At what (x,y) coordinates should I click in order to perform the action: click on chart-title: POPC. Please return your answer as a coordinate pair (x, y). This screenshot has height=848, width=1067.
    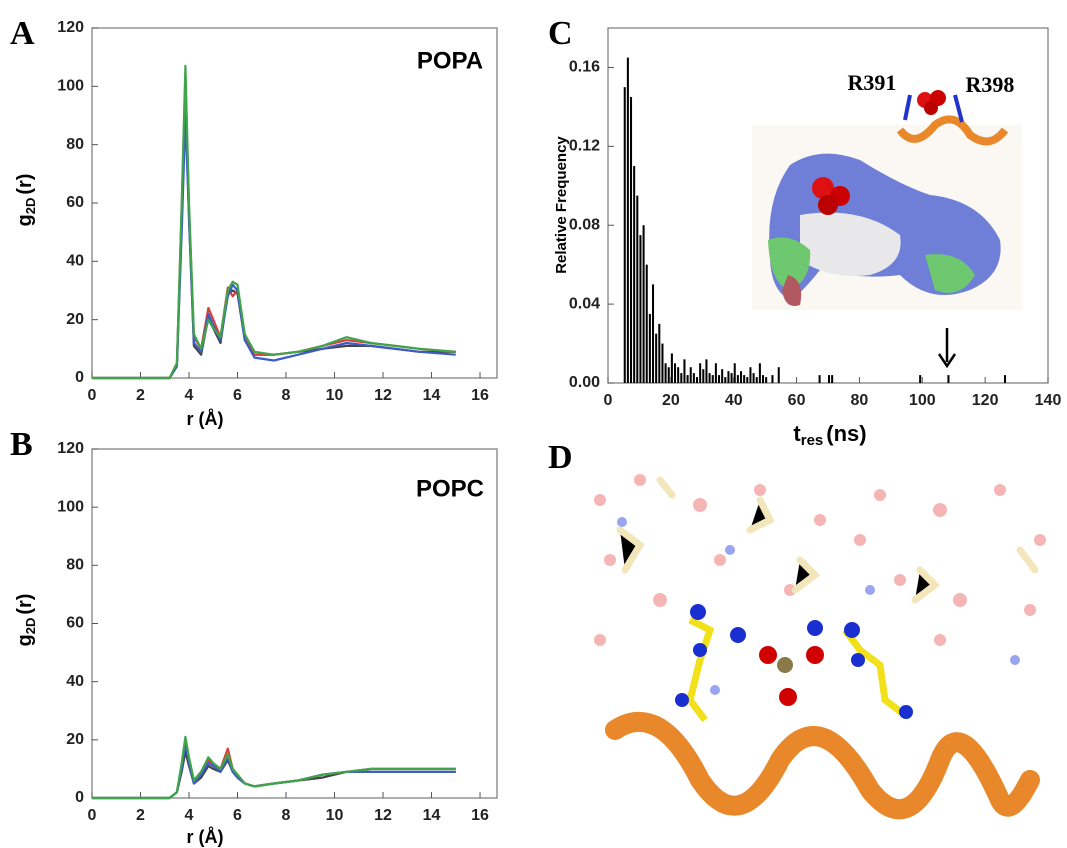
    Looking at the image, I should click on (450, 488).